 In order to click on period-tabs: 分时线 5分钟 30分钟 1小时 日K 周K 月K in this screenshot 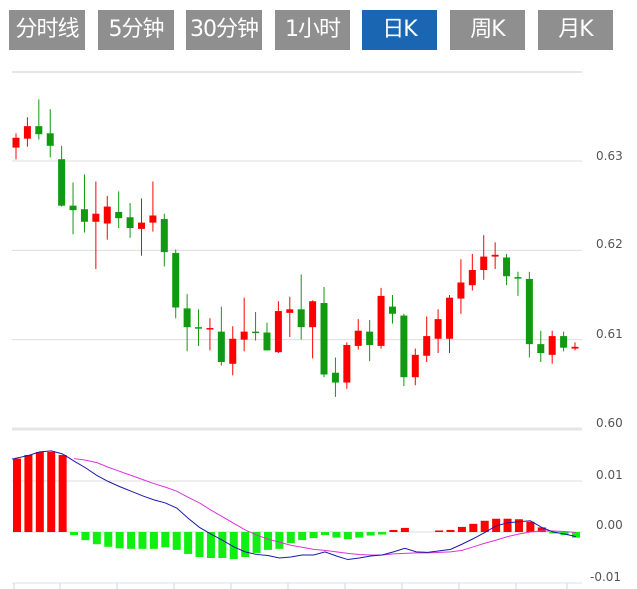, I will do `click(318, 30)`.